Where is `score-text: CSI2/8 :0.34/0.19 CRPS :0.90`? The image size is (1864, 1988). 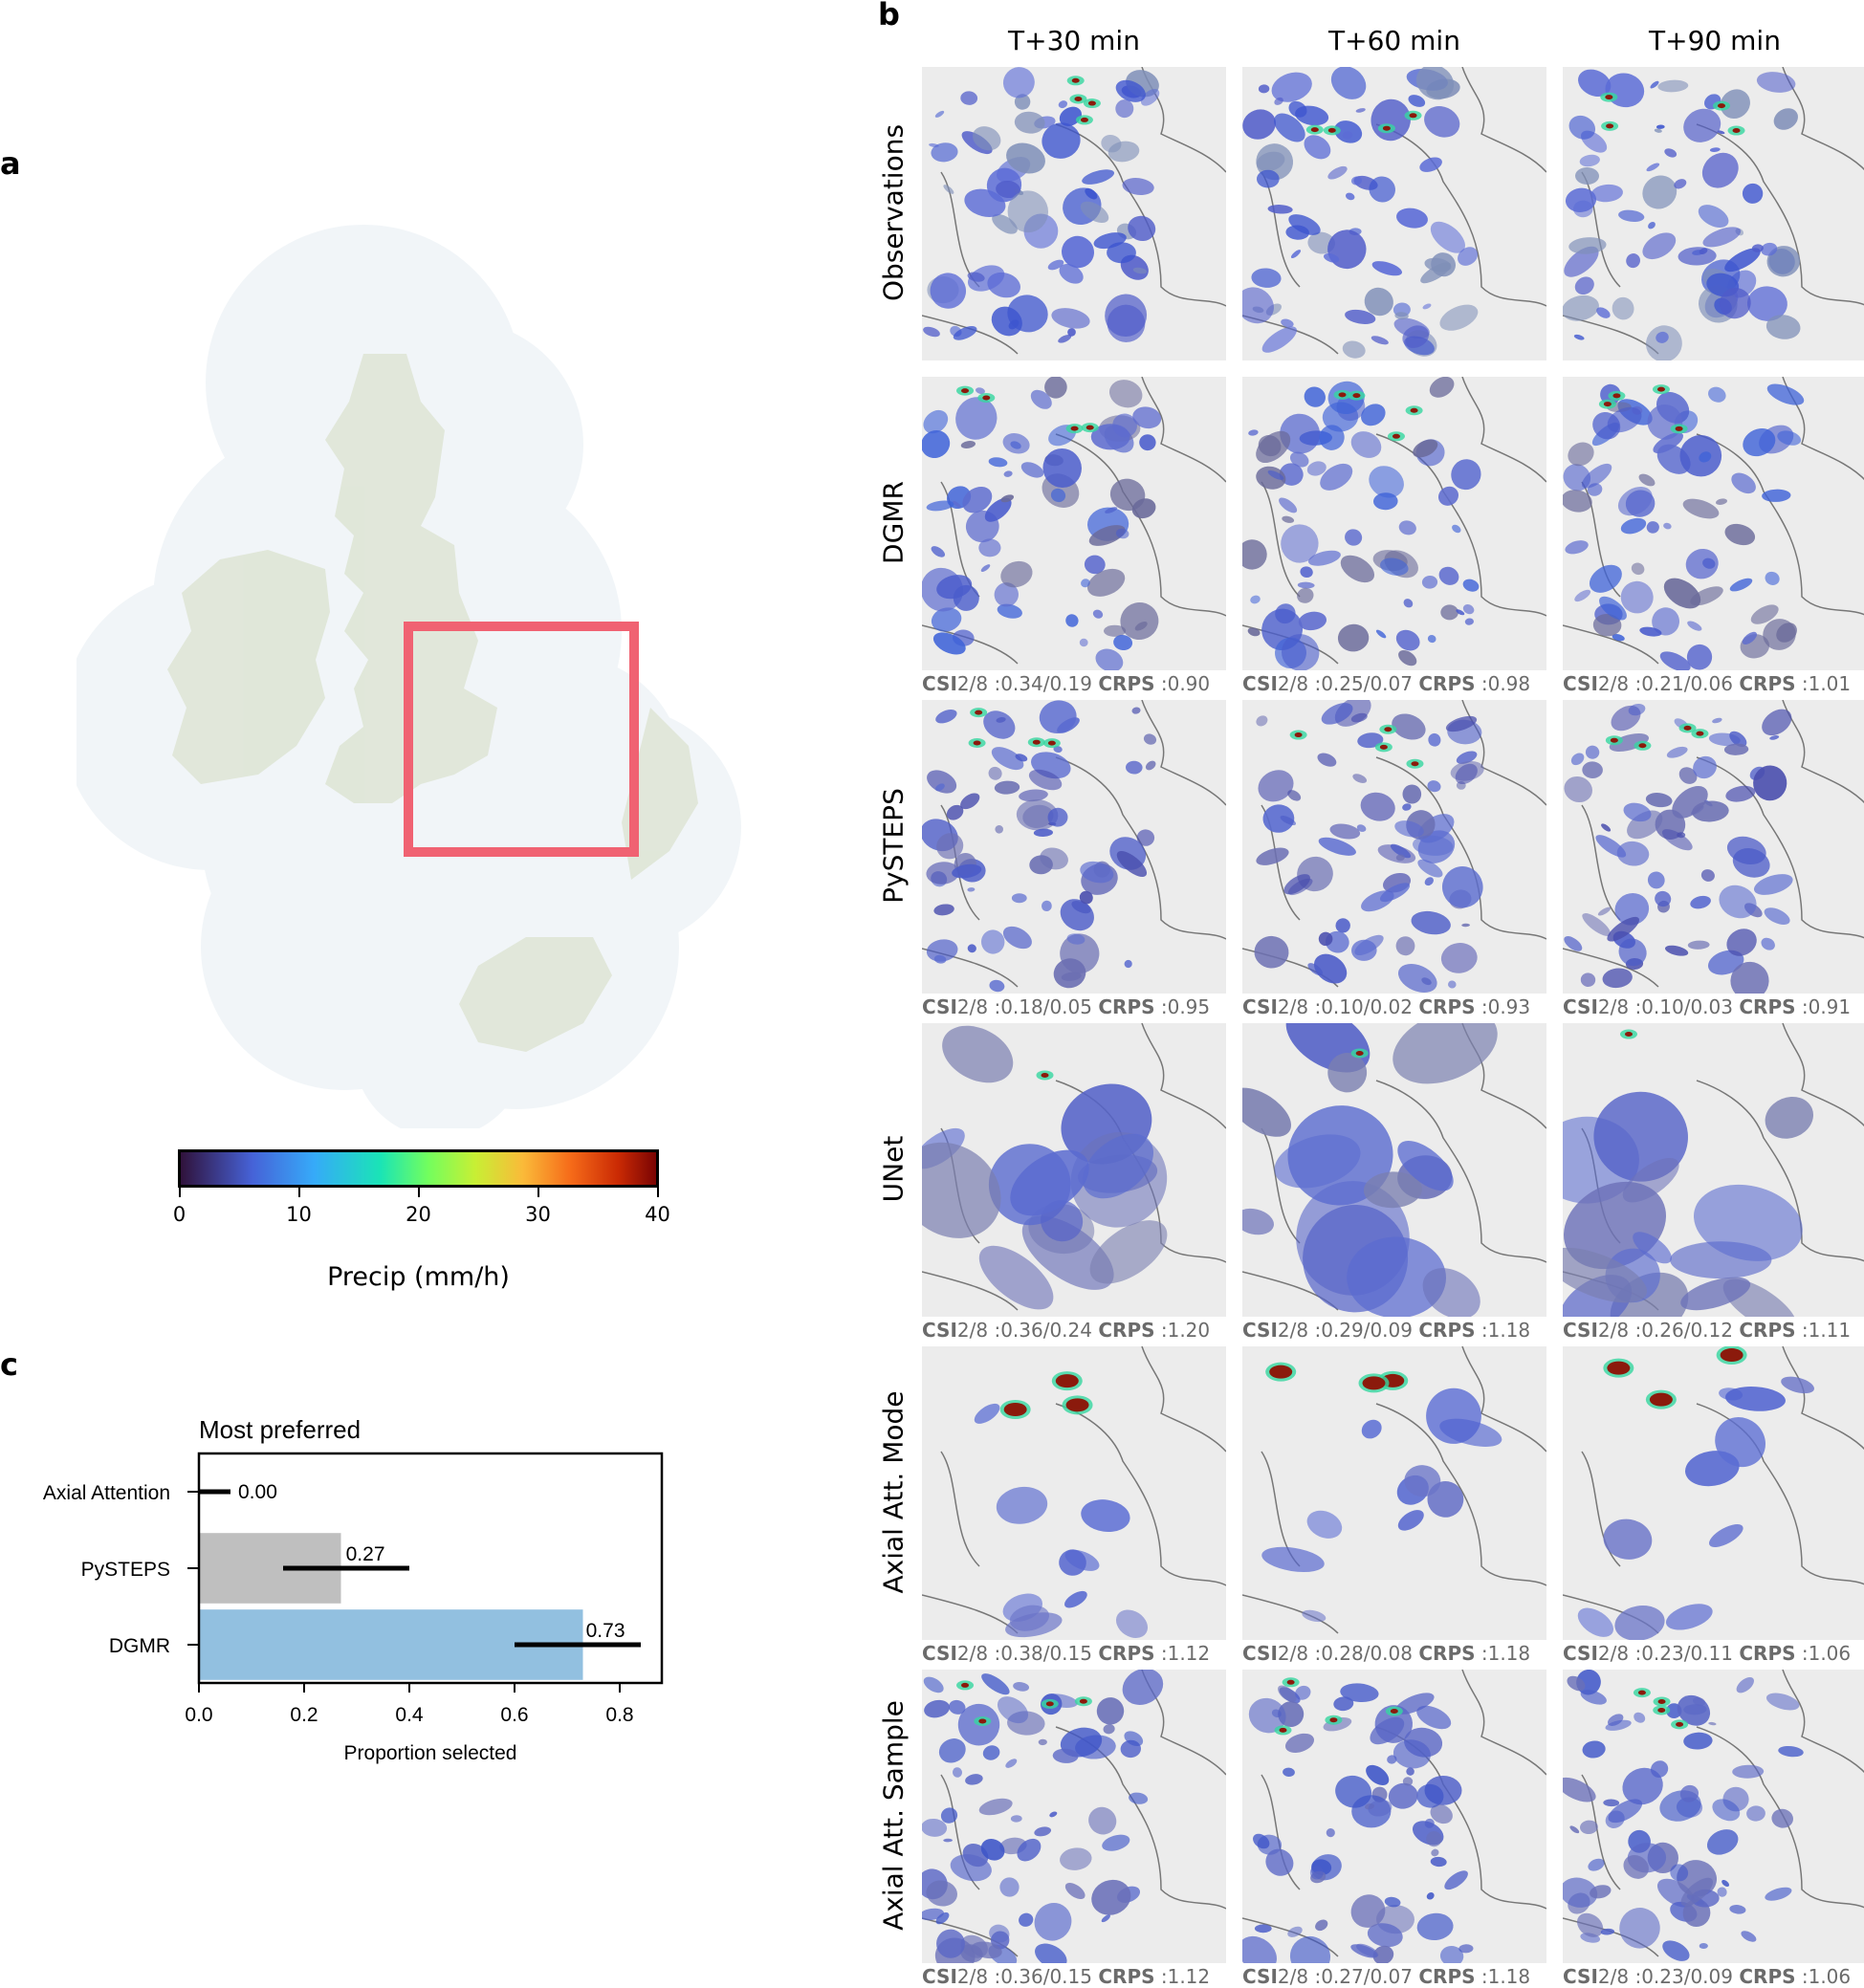
score-text: CSI2/8 :0.34/0.19 CRPS :0.90 is located at coordinates (1066, 683).